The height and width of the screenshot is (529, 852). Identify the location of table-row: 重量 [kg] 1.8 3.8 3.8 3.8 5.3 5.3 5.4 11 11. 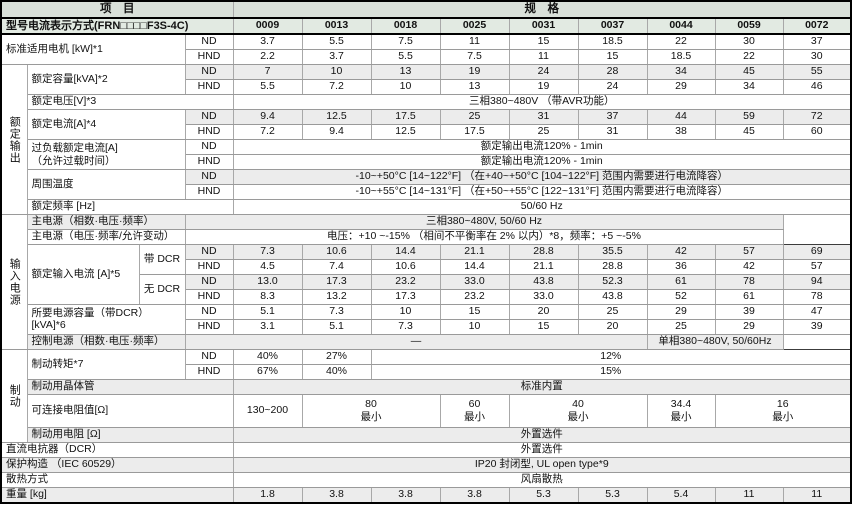
(426, 495).